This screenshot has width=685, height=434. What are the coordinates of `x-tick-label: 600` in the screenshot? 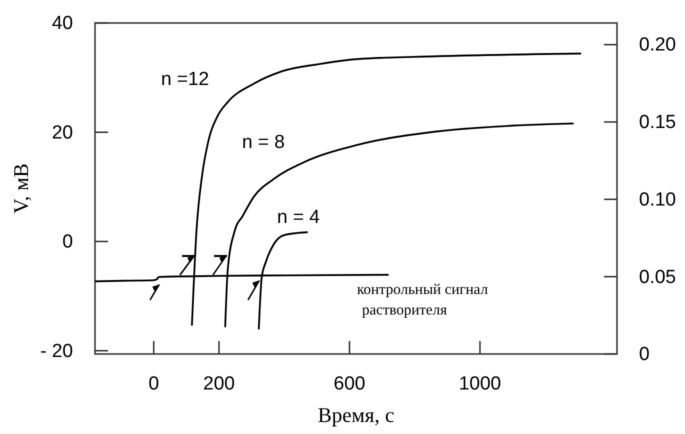 It's located at (350, 383).